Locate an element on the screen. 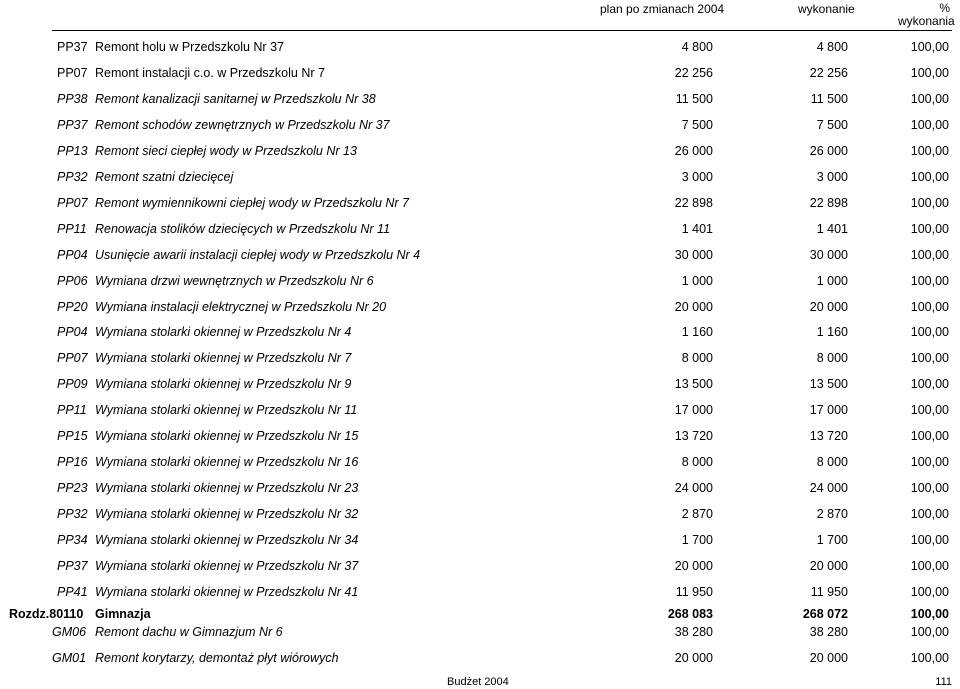 The image size is (960, 689). column-header-plan: plan po zmianach 2004 is located at coordinates (662, 9).